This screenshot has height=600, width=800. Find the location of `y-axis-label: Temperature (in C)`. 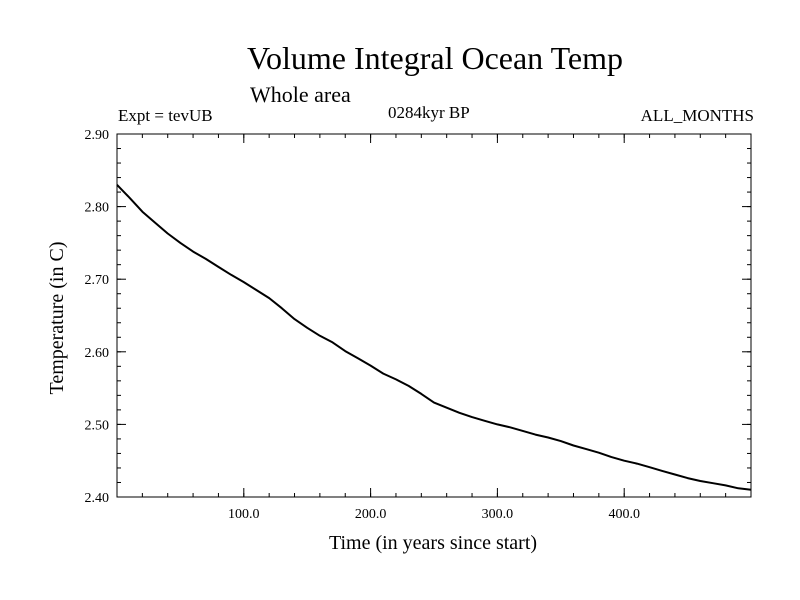

y-axis-label: Temperature (in C) is located at coordinates (57, 318).